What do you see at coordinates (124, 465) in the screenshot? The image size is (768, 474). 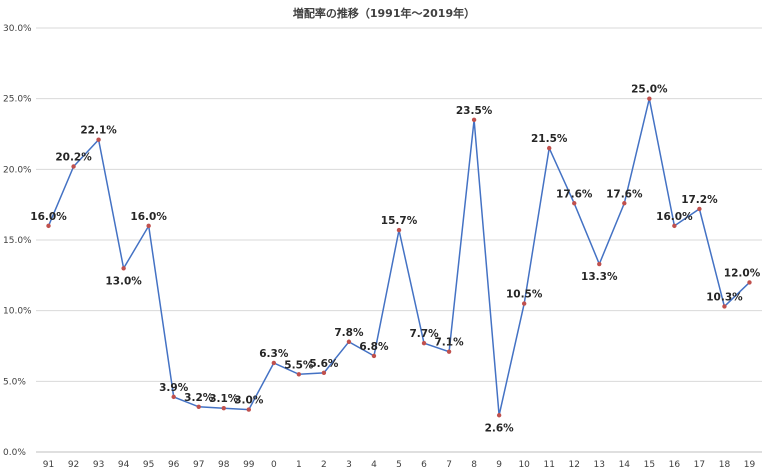 I see `x-tick-label: 94` at bounding box center [124, 465].